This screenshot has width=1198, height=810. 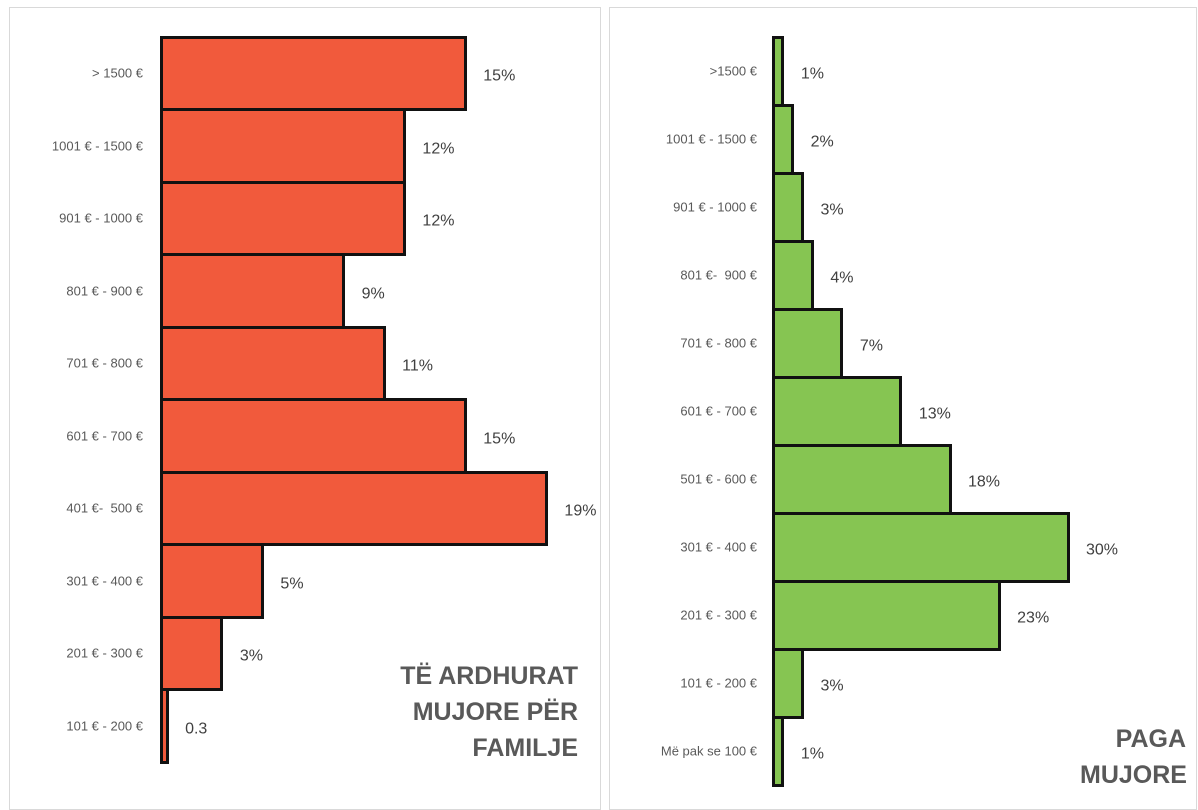 What do you see at coordinates (822, 142) in the screenshot?
I see `value-label: 2%` at bounding box center [822, 142].